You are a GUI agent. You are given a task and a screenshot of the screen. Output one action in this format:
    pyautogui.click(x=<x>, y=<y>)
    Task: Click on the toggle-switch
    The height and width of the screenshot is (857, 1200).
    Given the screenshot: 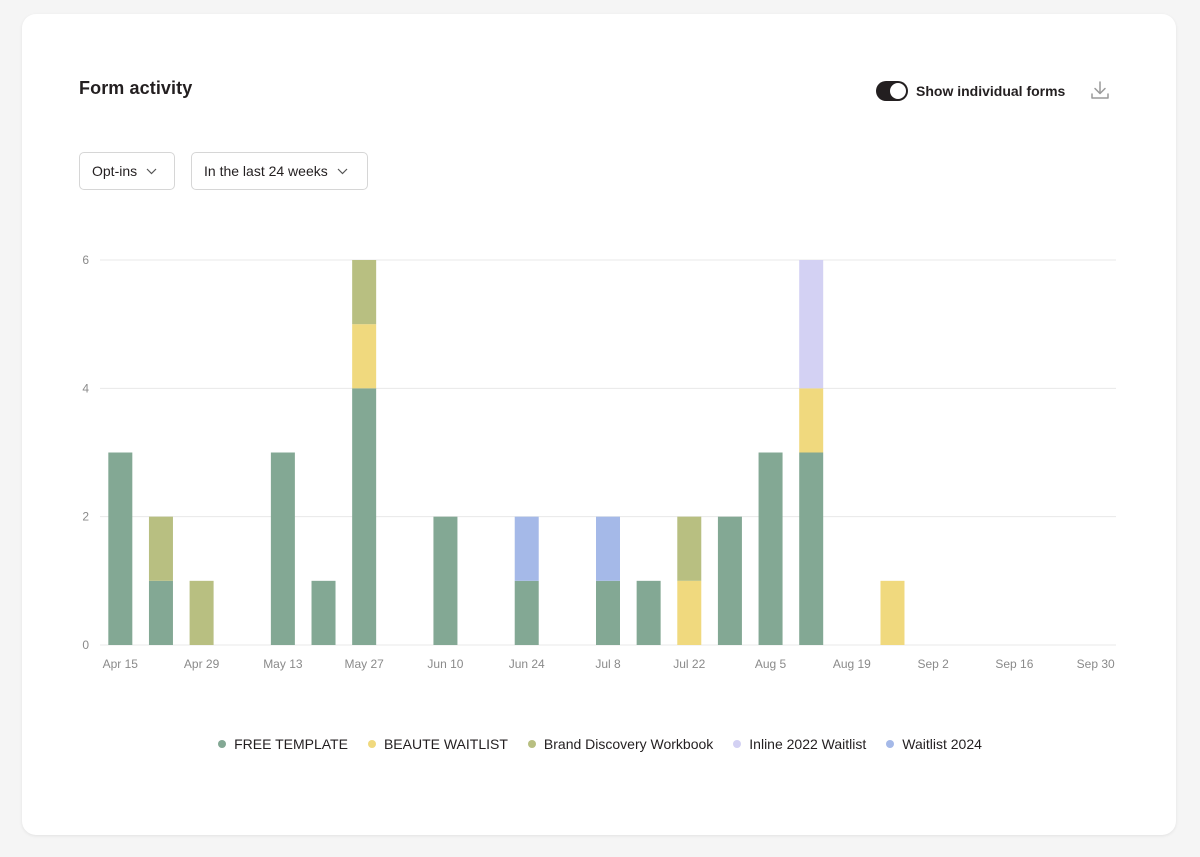 What is the action you would take?
    pyautogui.click(x=892, y=91)
    